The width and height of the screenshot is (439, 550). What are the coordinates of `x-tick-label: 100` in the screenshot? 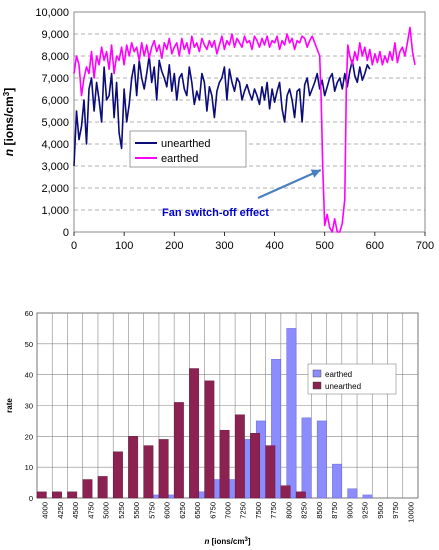 It's located at (124, 246).